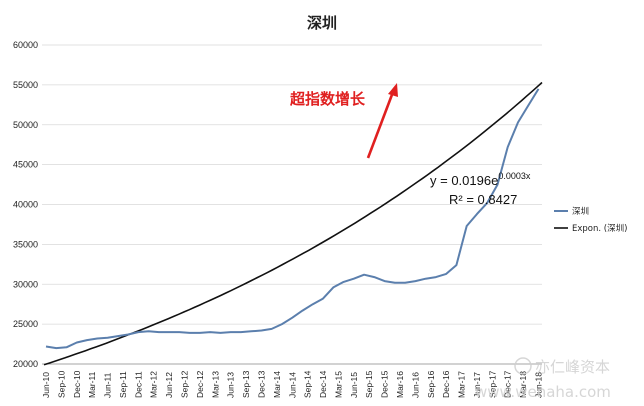 The width and height of the screenshot is (644, 406). Describe the element at coordinates (599, 228) in the screenshot. I see `legend-label-trend: Expon. (深圳)` at that location.